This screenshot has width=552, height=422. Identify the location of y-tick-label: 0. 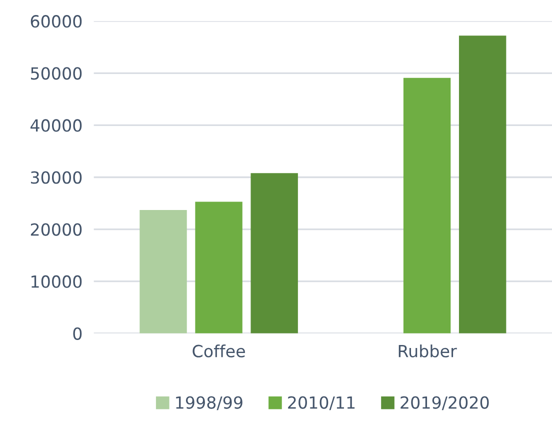
(77, 333).